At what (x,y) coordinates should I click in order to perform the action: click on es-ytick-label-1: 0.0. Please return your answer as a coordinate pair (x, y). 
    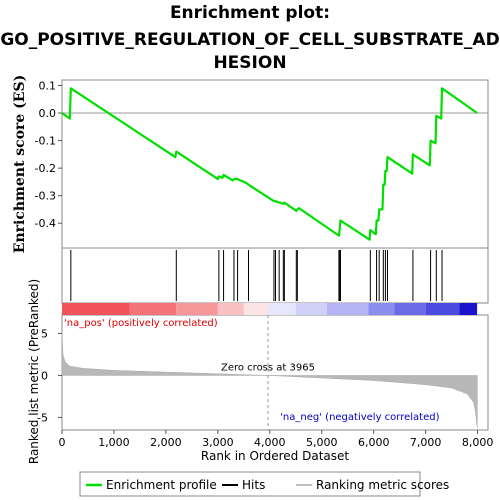
    Looking at the image, I should click on (48, 113).